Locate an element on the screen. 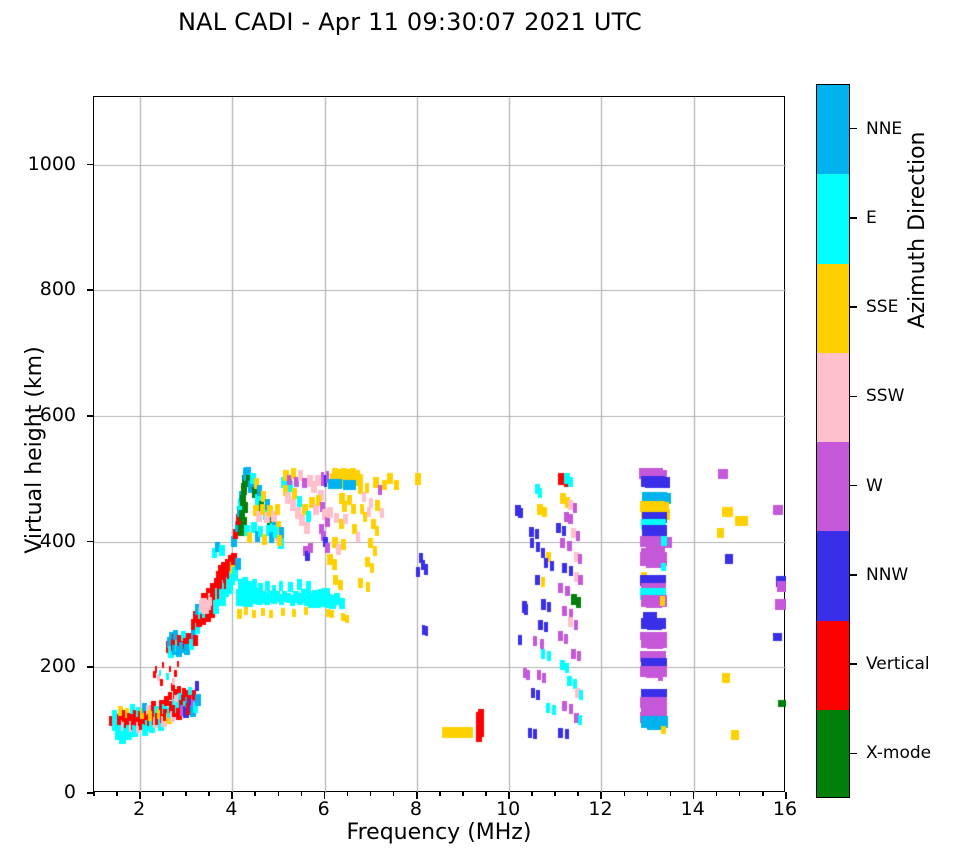  x-tick-label: 2 is located at coordinates (139, 809).